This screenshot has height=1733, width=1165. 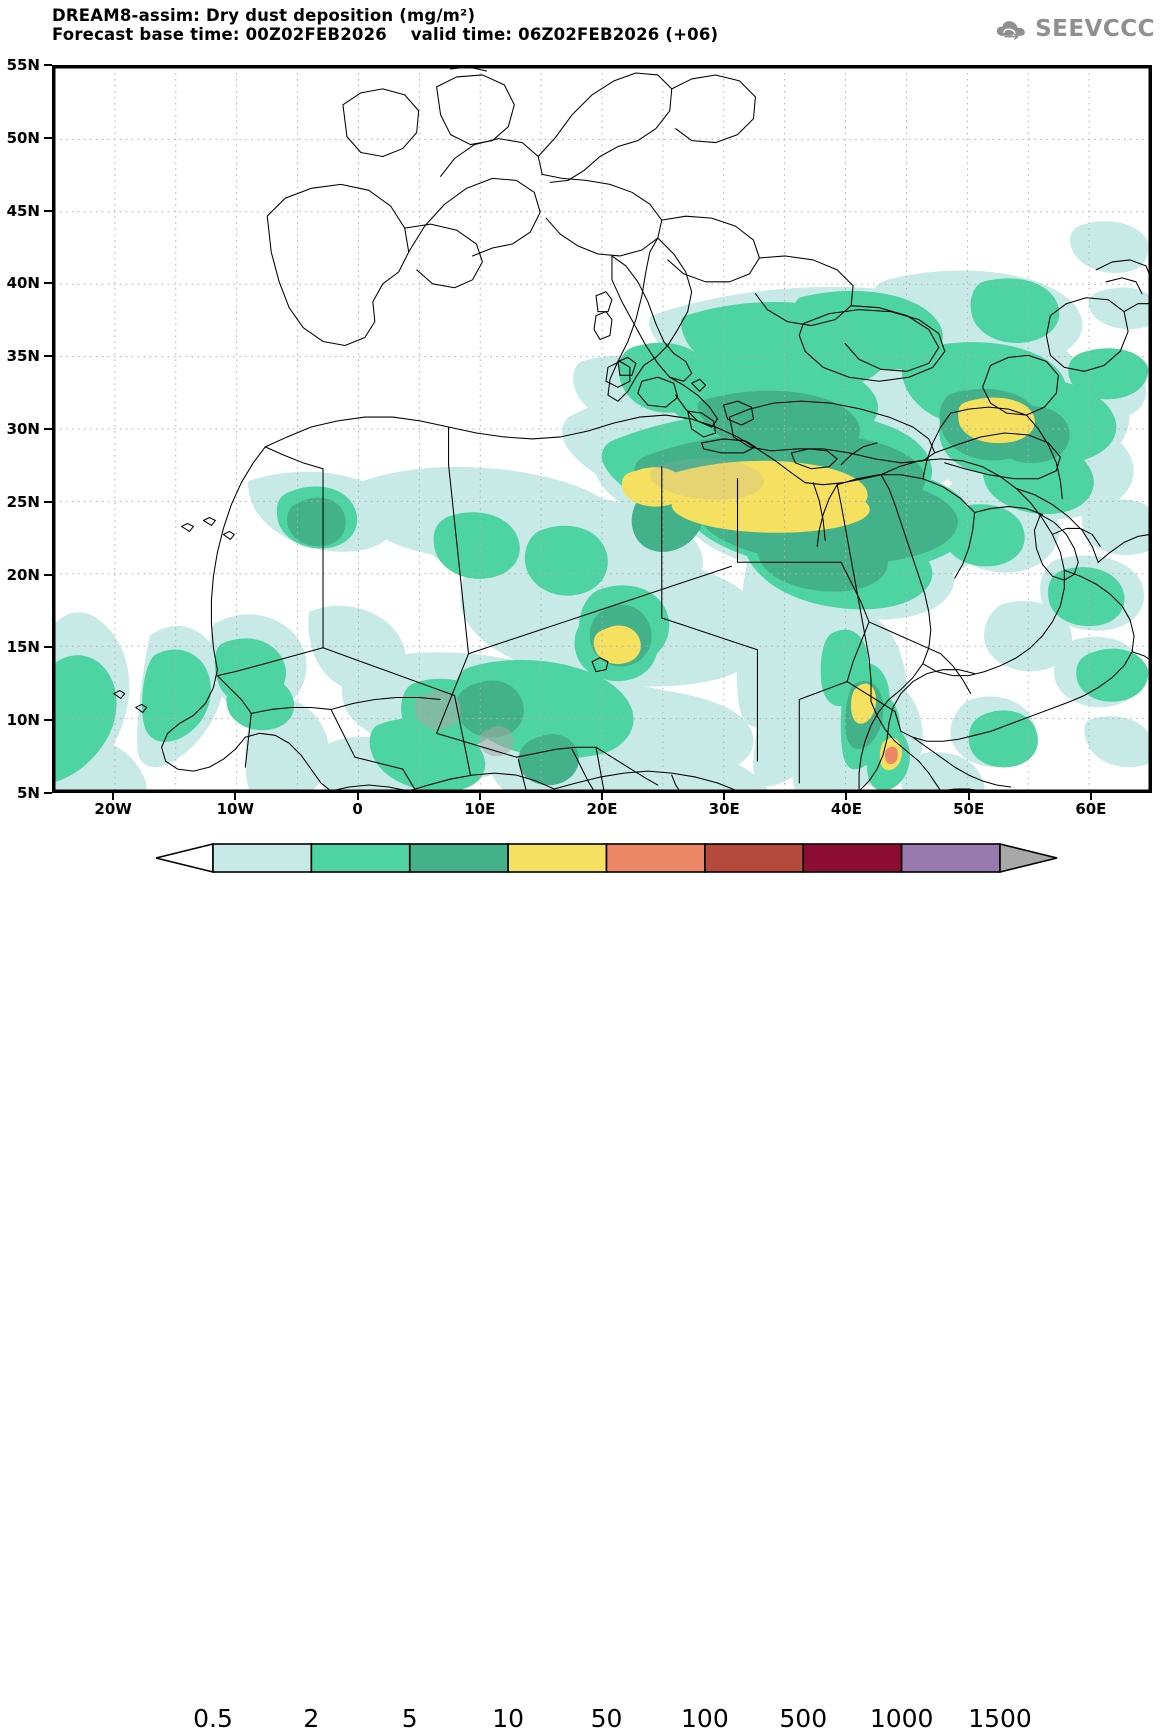 I want to click on lat-tick-label: 35N, so click(x=23, y=356).